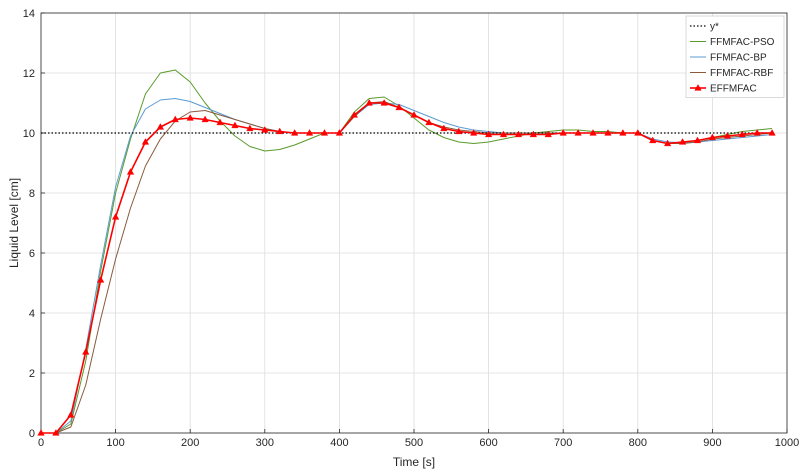  I want to click on legend: y* FFMFAC-PSO FFMFAC-BP FFMFAC-RBF EFFMFAC, so click(735, 56).